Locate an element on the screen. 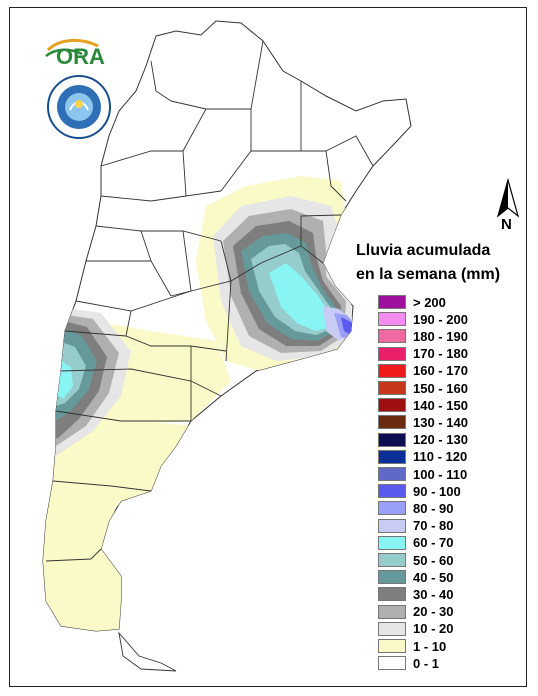 Image resolution: width=538 pixels, height=696 pixels. legend-label: 10 - 20 is located at coordinates (433, 629).